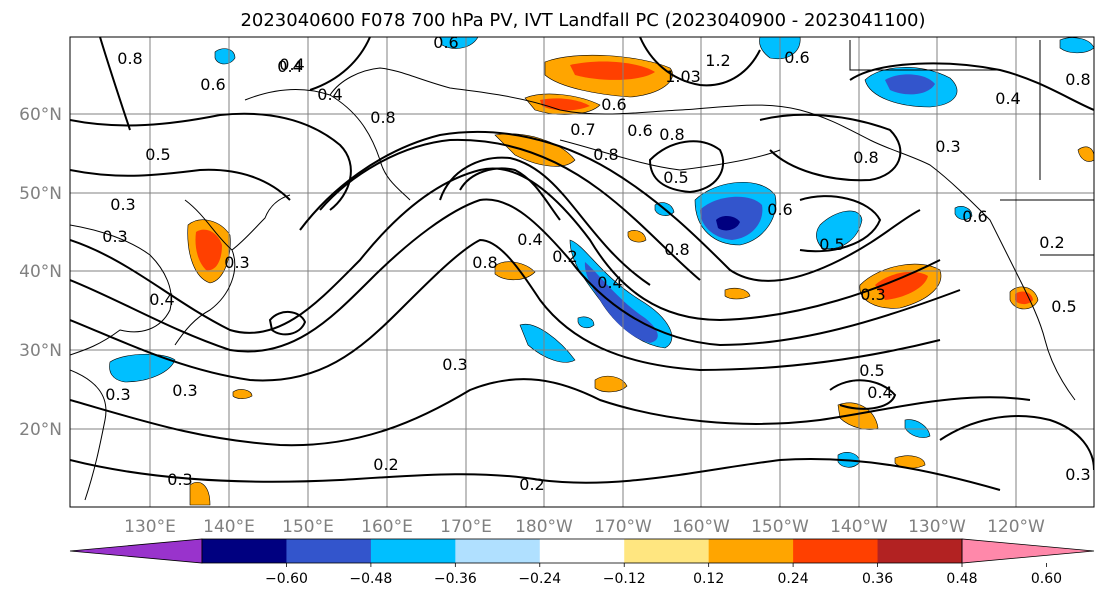 The height and width of the screenshot is (601, 1105). Describe the element at coordinates (708, 579) in the screenshot. I see `colorbar-tick-label: 0.12` at that location.